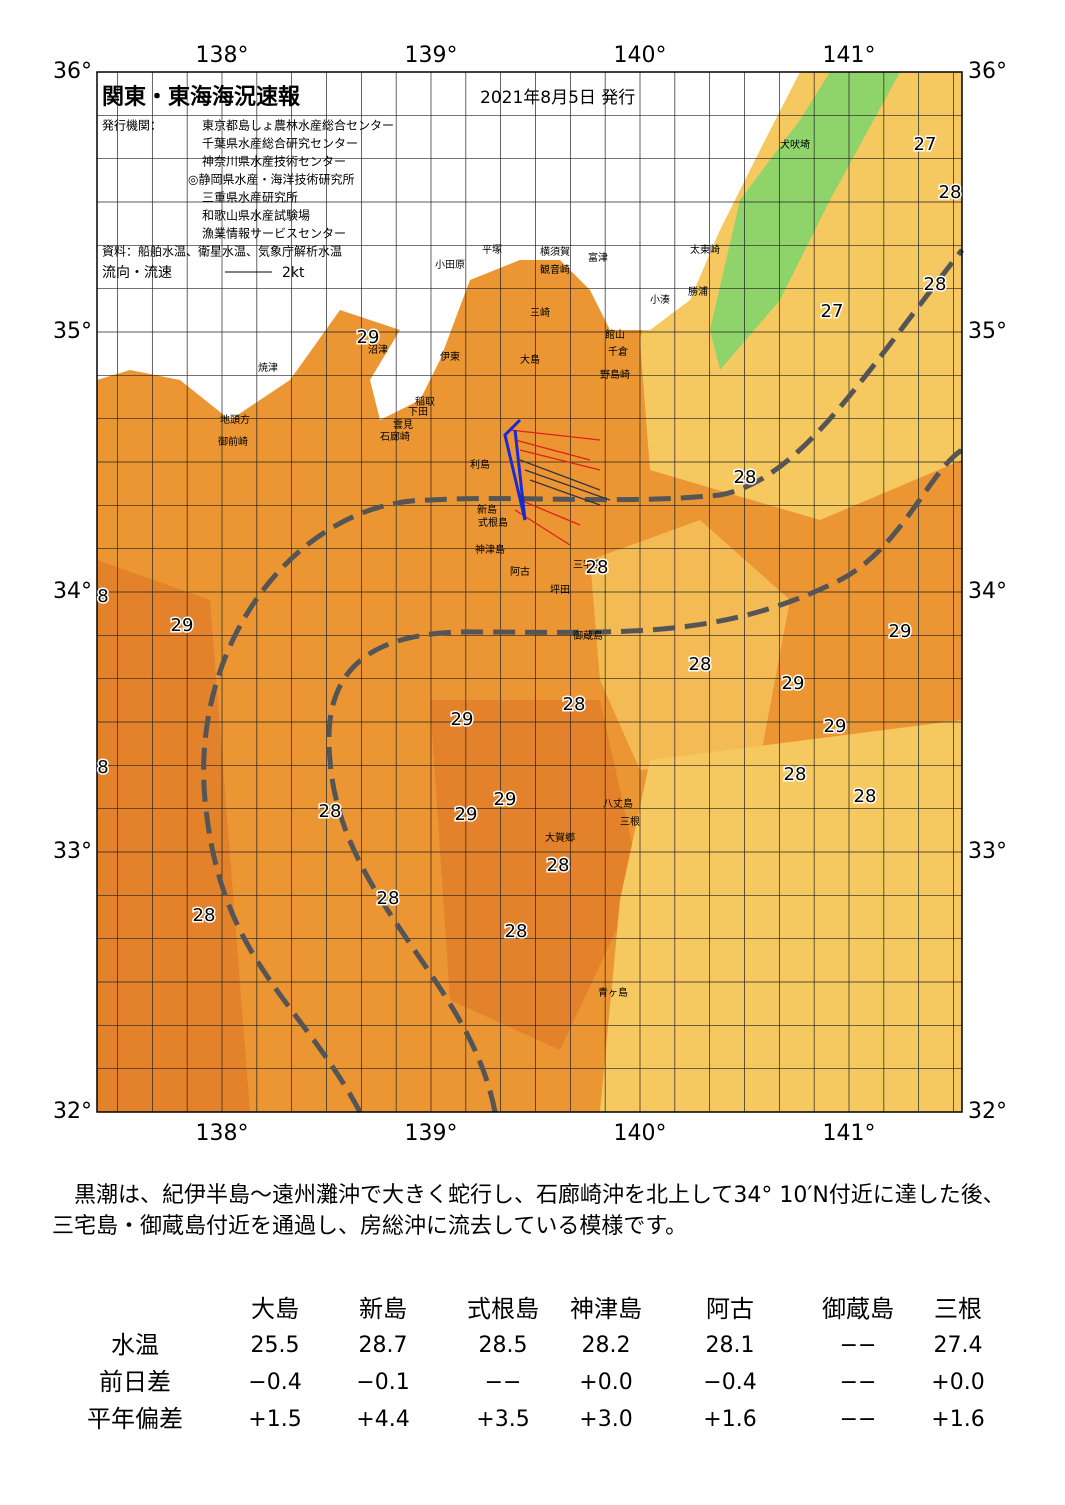 This screenshot has height=1505, width=1065. Describe the element at coordinates (383, 1345) in the screenshot. I see `cell: 28.7` at that location.